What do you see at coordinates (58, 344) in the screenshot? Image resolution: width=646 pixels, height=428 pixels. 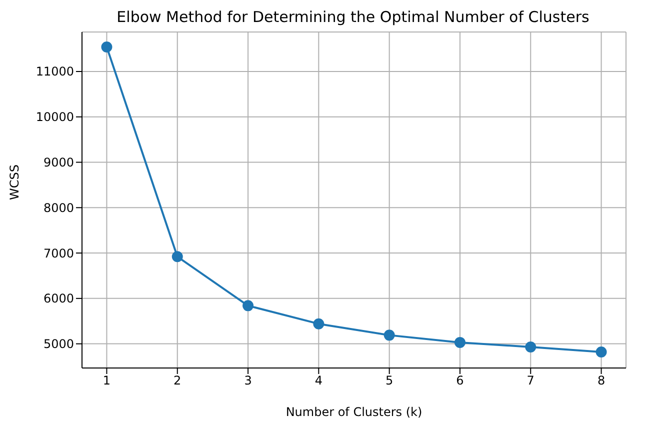 I see `y-tick-label: 5000` at bounding box center [58, 344].